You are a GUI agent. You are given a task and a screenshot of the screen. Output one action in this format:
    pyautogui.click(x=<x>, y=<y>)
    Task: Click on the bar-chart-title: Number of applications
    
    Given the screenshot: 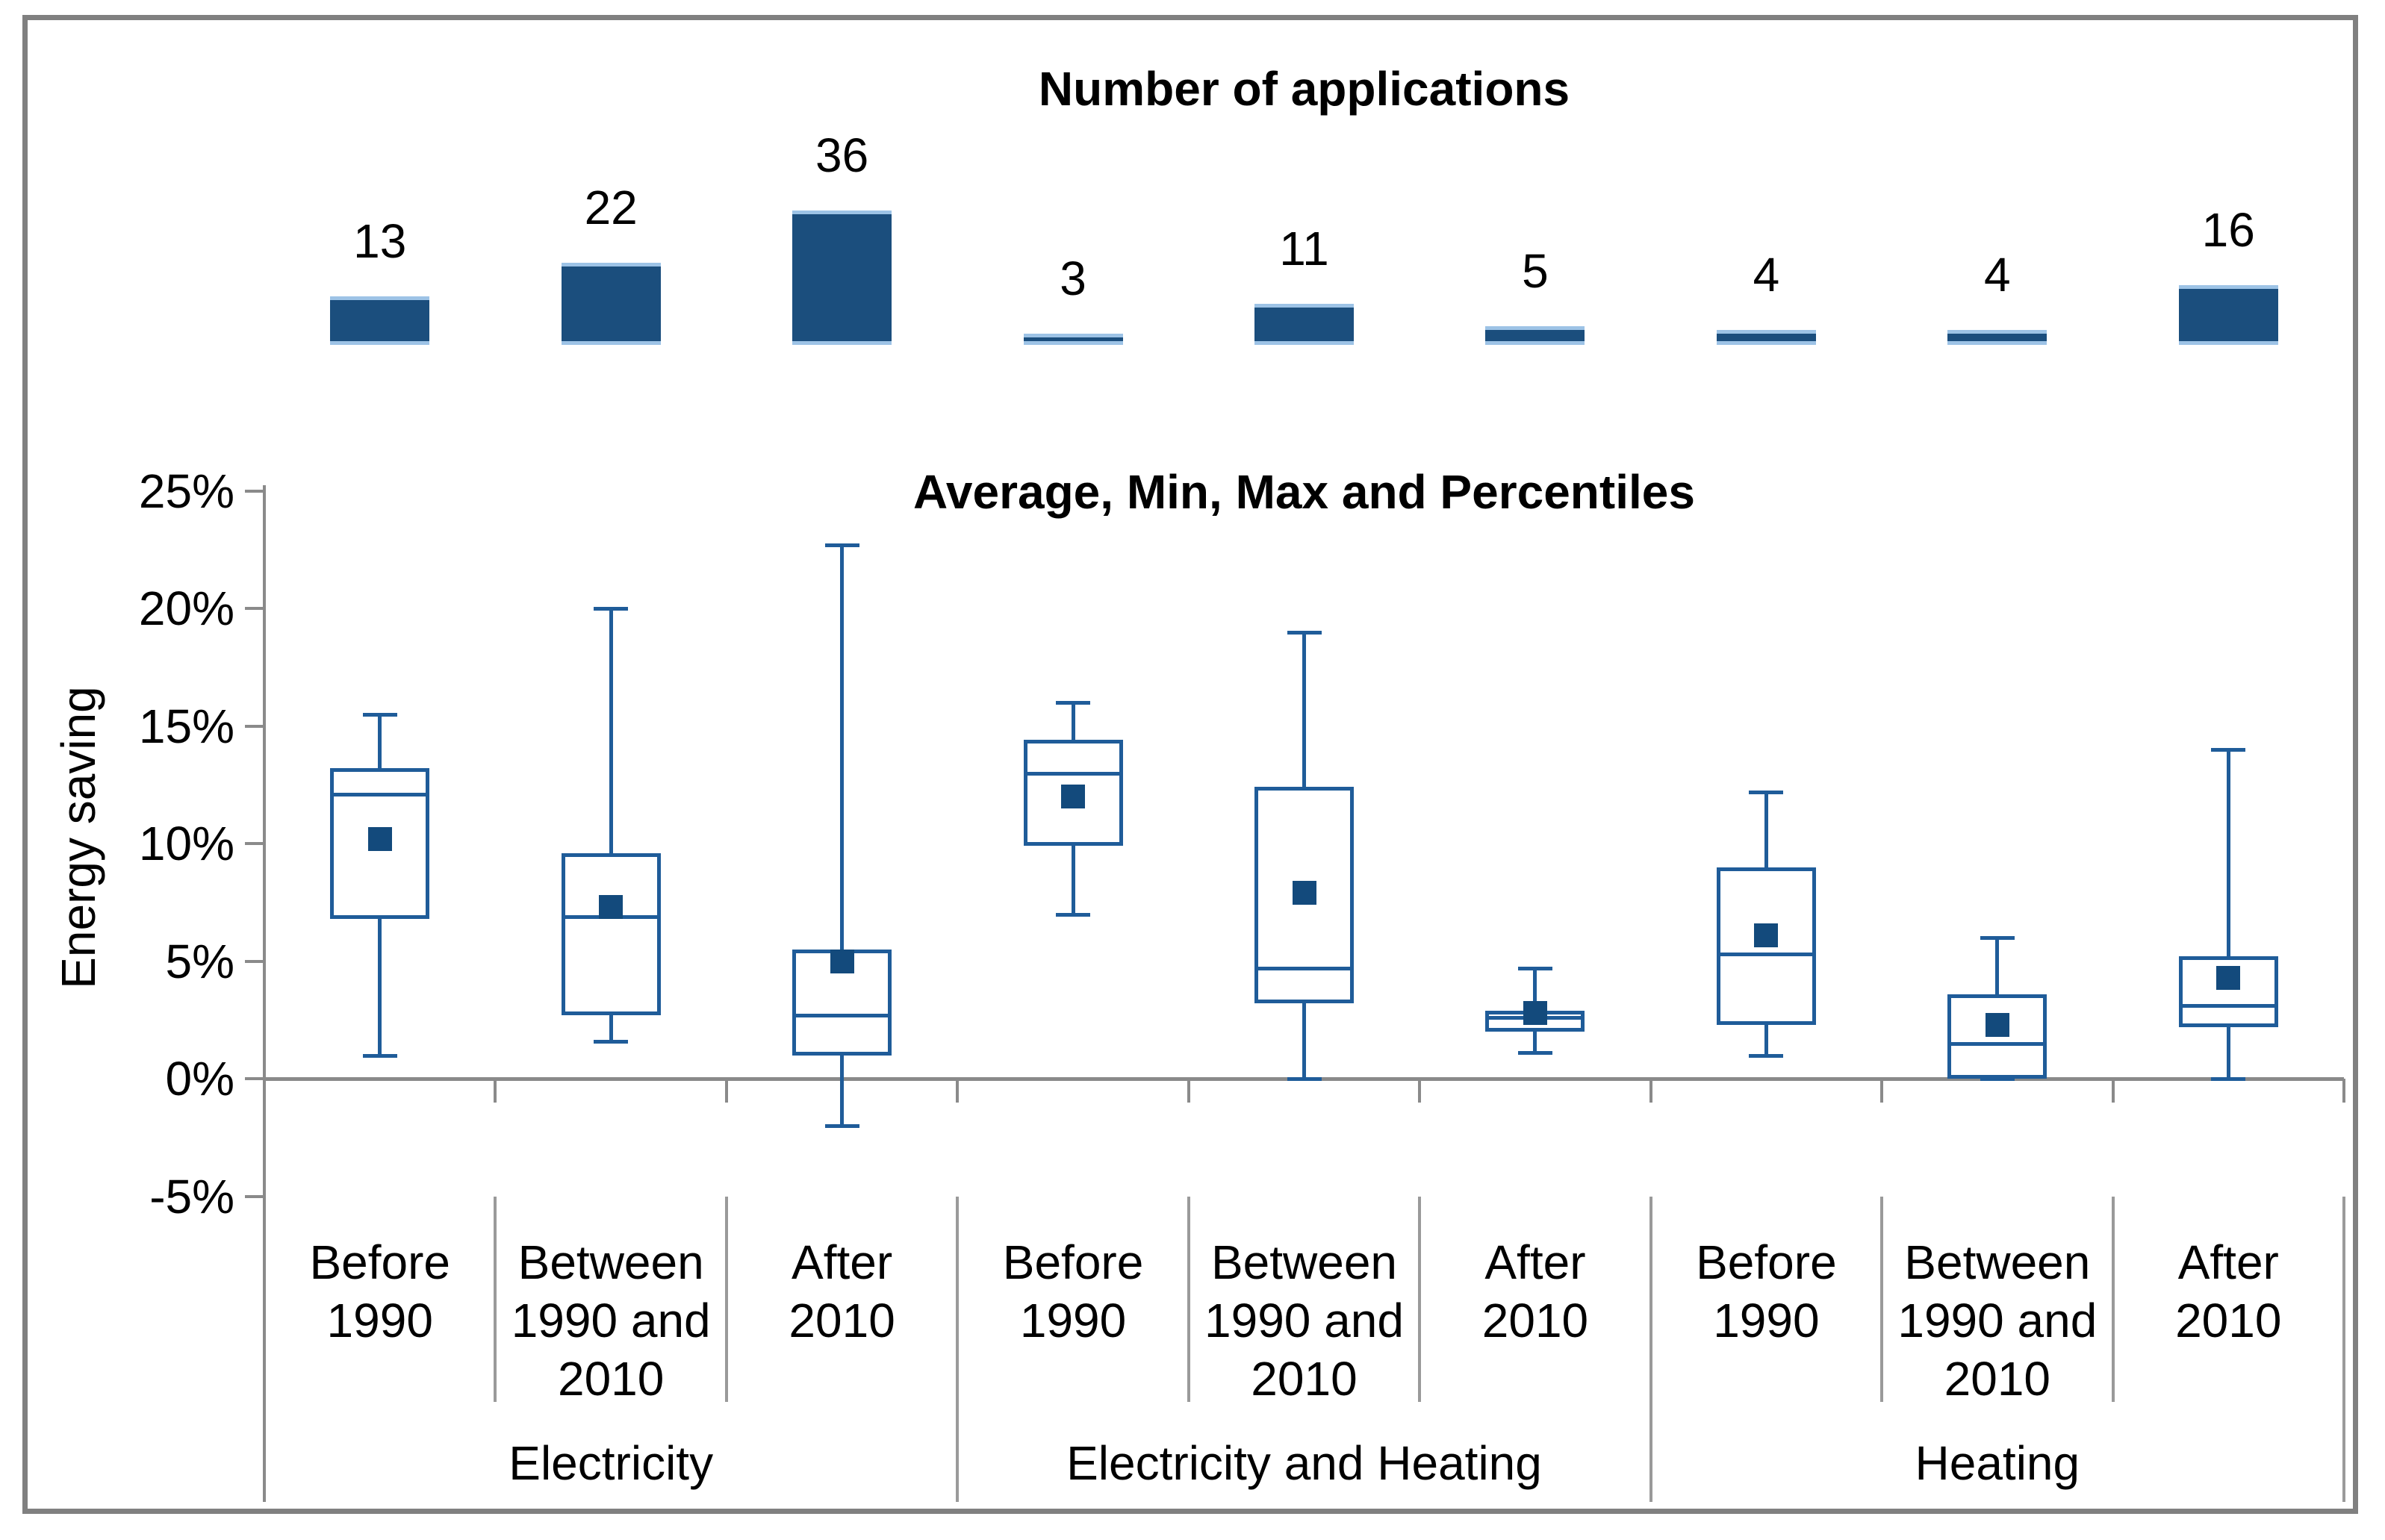 What is the action you would take?
    pyautogui.click(x=1304, y=89)
    